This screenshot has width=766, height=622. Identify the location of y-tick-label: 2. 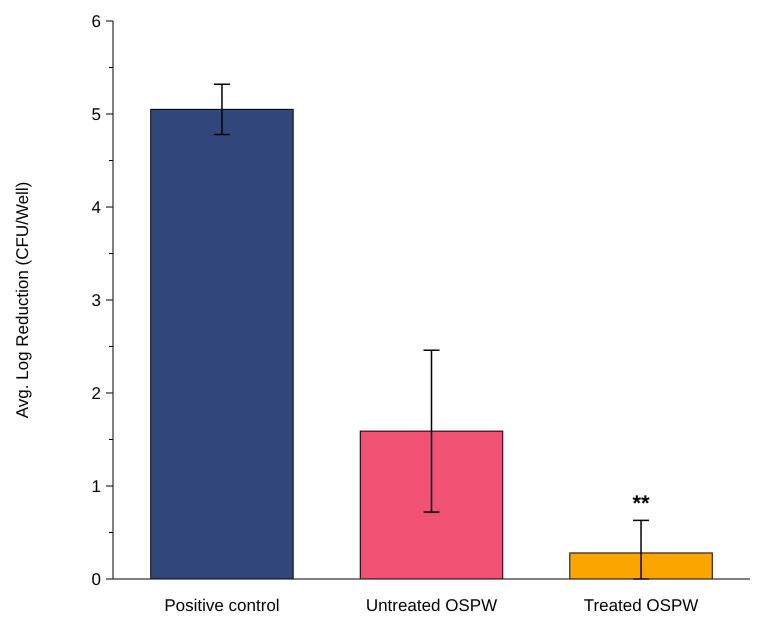
(96, 393).